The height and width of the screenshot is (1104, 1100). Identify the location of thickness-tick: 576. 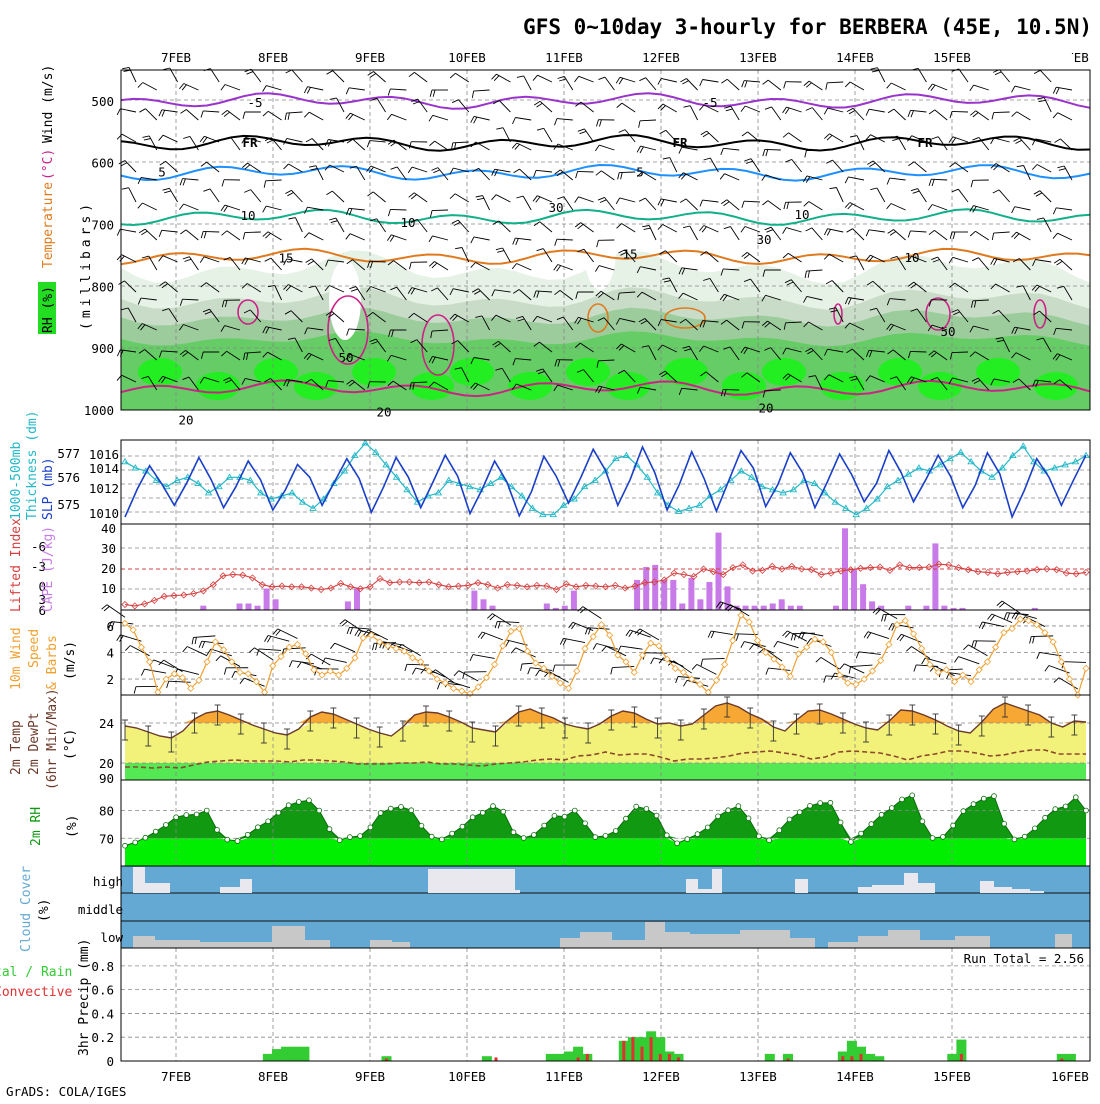
(68, 477).